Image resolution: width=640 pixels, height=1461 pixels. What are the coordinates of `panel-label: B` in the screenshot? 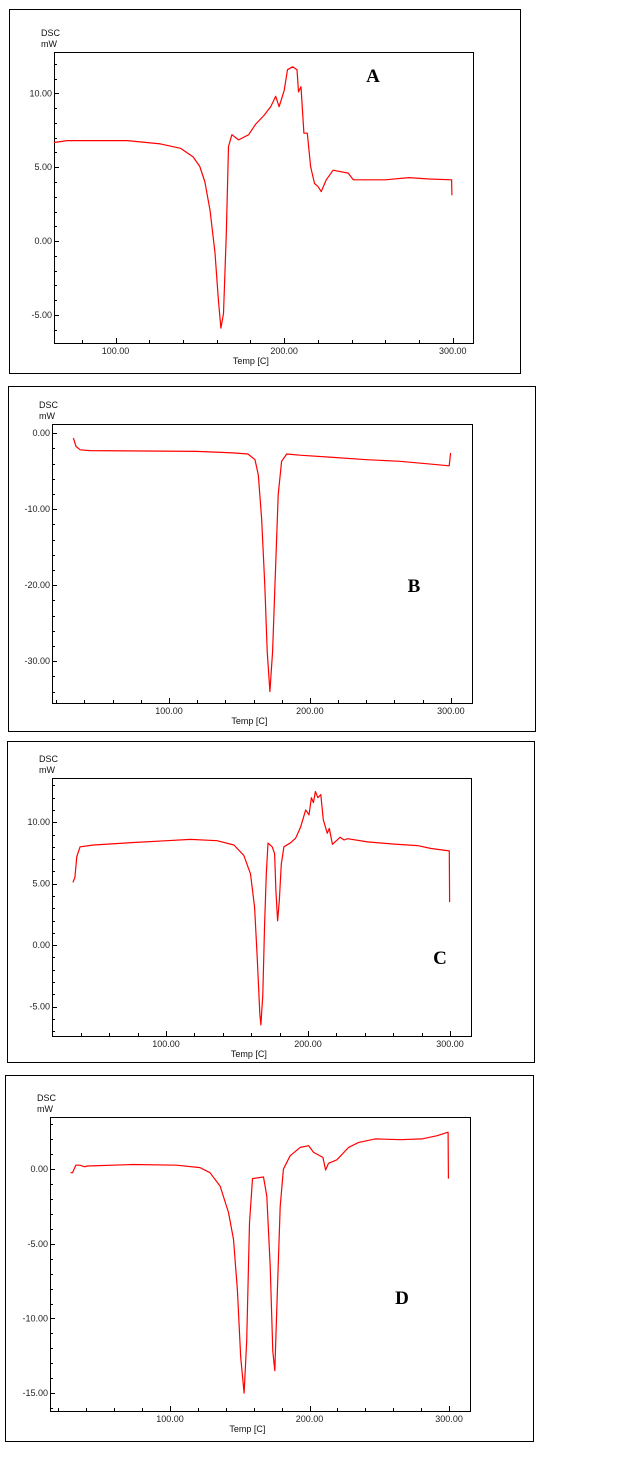 It's located at (414, 586).